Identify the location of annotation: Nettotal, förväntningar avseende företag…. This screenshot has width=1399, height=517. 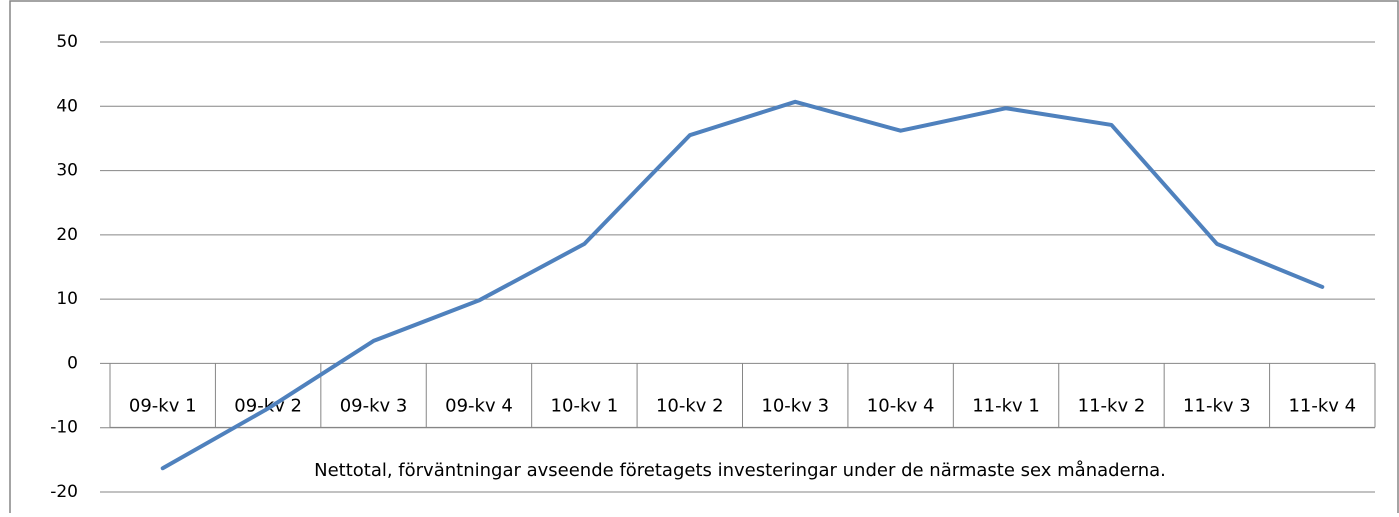
(740, 470).